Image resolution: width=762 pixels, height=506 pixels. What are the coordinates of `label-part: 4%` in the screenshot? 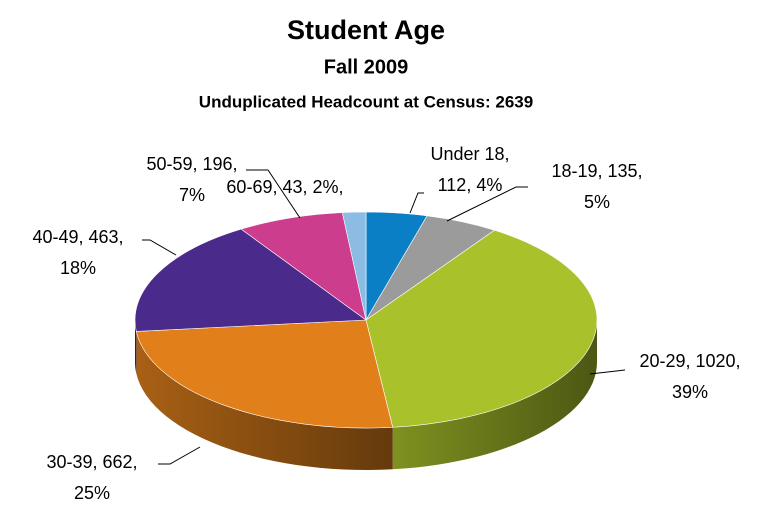 It's located at (489, 185).